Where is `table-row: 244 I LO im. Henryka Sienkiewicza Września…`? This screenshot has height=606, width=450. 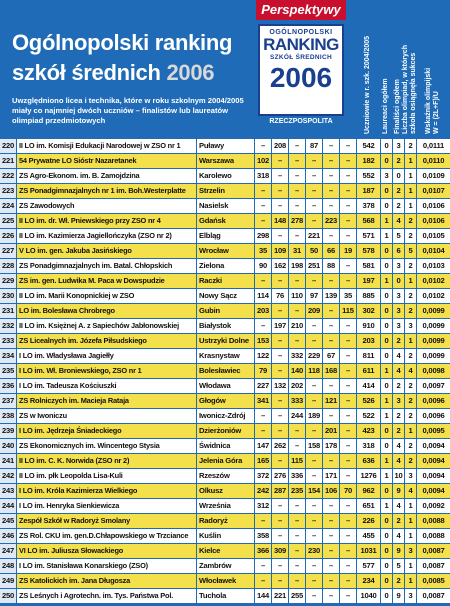 table-row: 244 I LO im. Henryka Sienkiewicza Września… is located at coordinates (225, 505).